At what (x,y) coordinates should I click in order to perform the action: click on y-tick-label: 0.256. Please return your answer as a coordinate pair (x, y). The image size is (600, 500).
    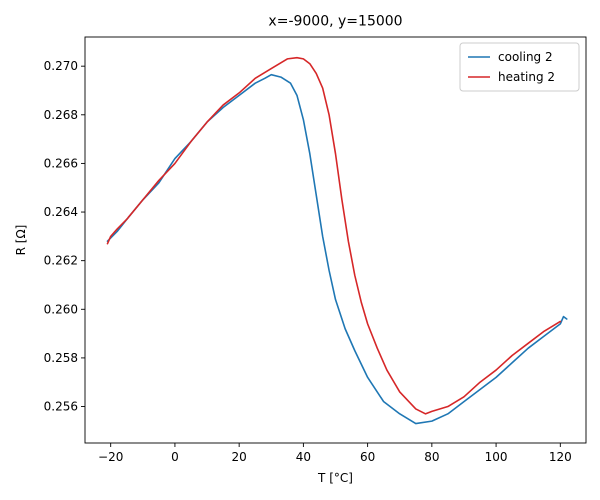
    Looking at the image, I should click on (61, 407).